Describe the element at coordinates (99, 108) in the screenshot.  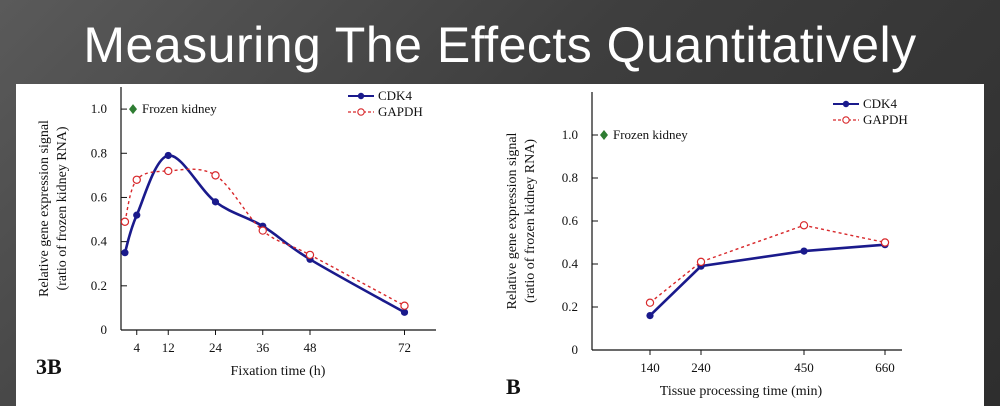
I see `chart1-y-tick-label: 1.0` at that location.